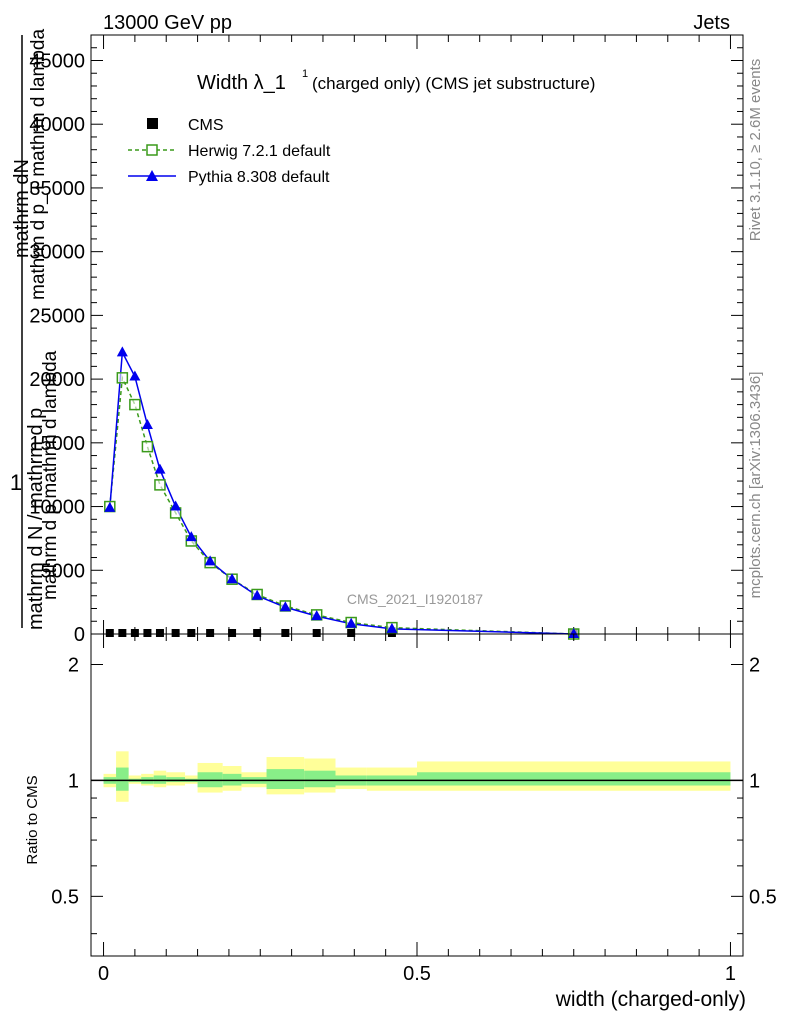 This screenshot has height=1024, width=786. Describe the element at coordinates (57, 61) in the screenshot. I see `y-tick-label: 45000` at that location.